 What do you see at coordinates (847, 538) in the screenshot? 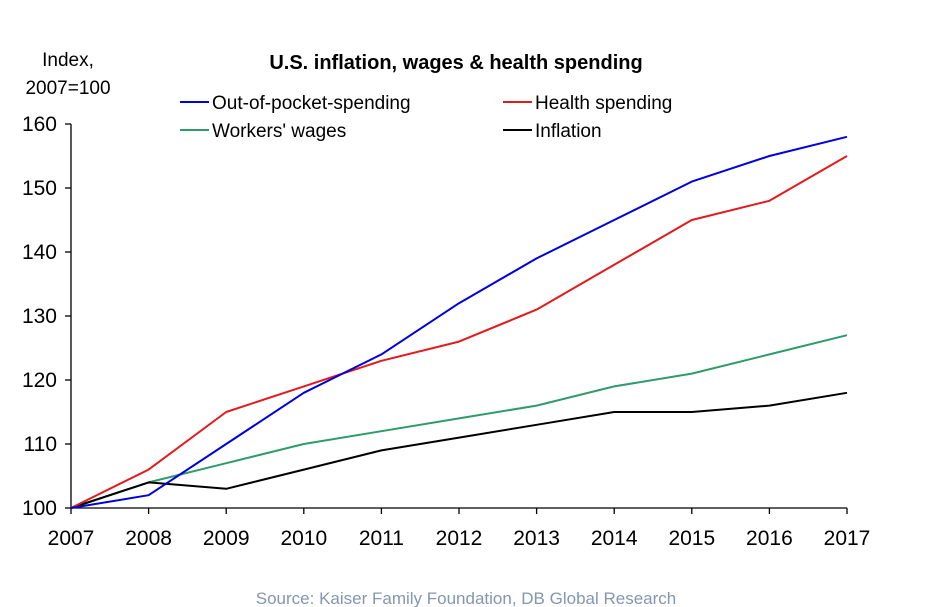
I see `x-tick-label: 2017` at bounding box center [847, 538].